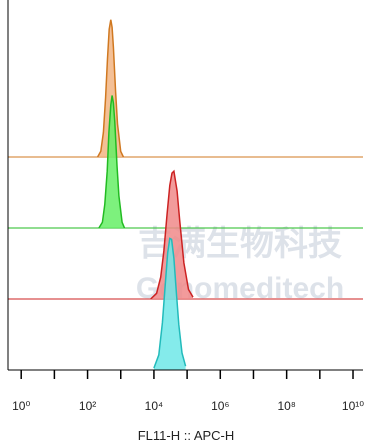 This screenshot has width=366, height=445. I want to click on x-tick-label: 10⁶, so click(220, 406).